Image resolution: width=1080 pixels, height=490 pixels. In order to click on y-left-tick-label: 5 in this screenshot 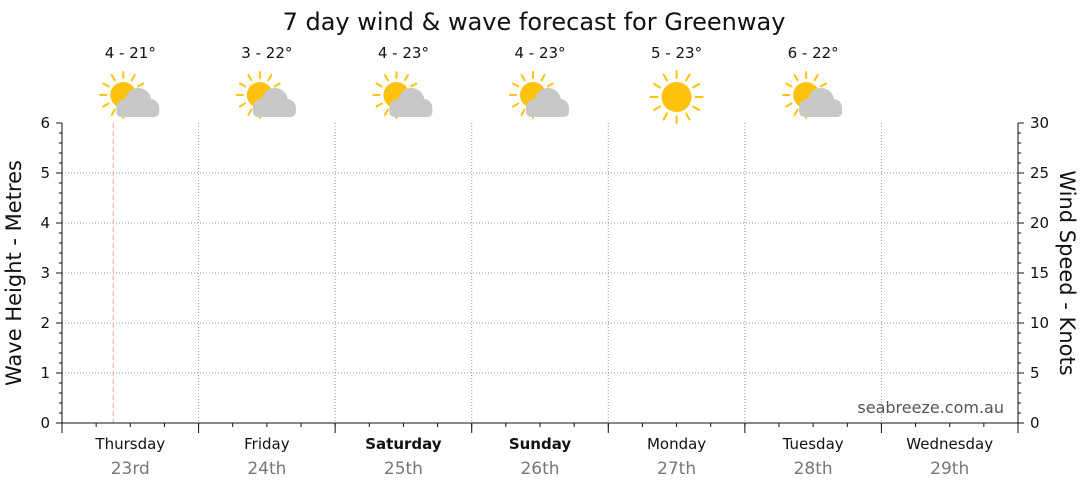, I will do `click(45, 173)`.